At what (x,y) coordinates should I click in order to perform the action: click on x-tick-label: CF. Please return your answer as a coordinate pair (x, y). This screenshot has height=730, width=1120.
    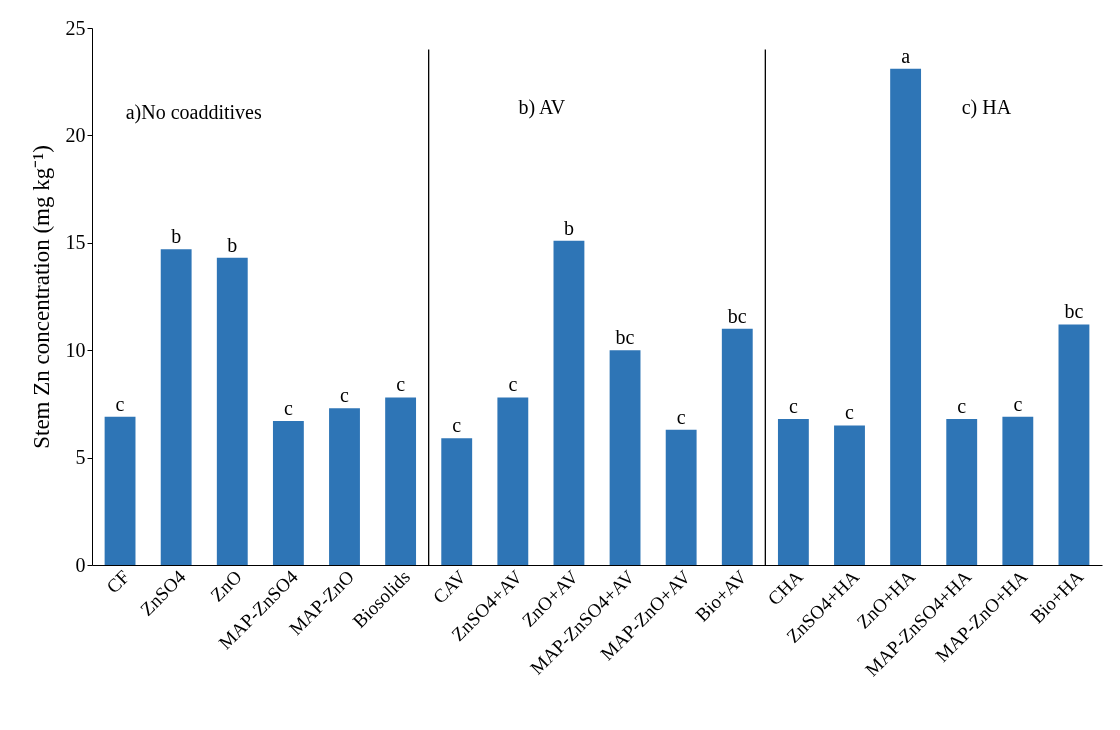
    Looking at the image, I should click on (118, 582).